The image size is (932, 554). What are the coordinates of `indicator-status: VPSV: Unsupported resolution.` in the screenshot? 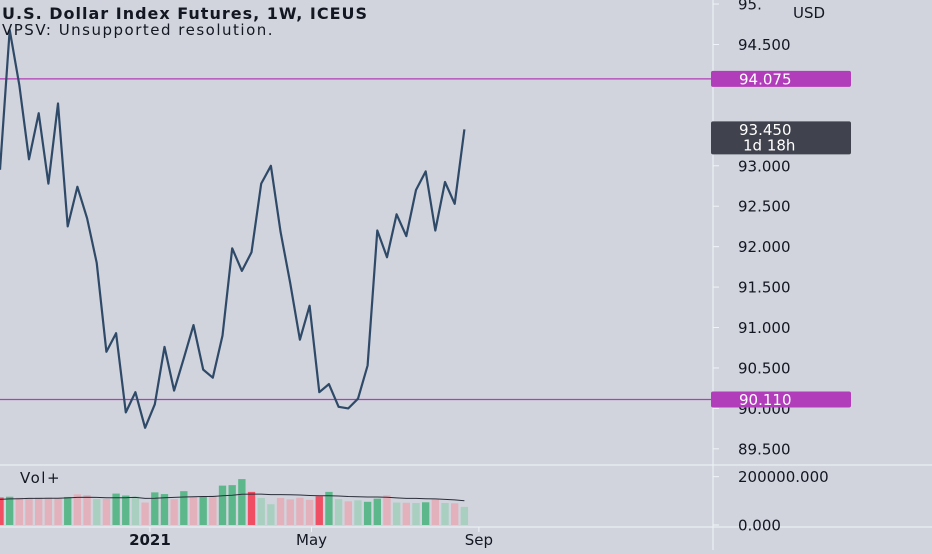 It's located at (138, 30).